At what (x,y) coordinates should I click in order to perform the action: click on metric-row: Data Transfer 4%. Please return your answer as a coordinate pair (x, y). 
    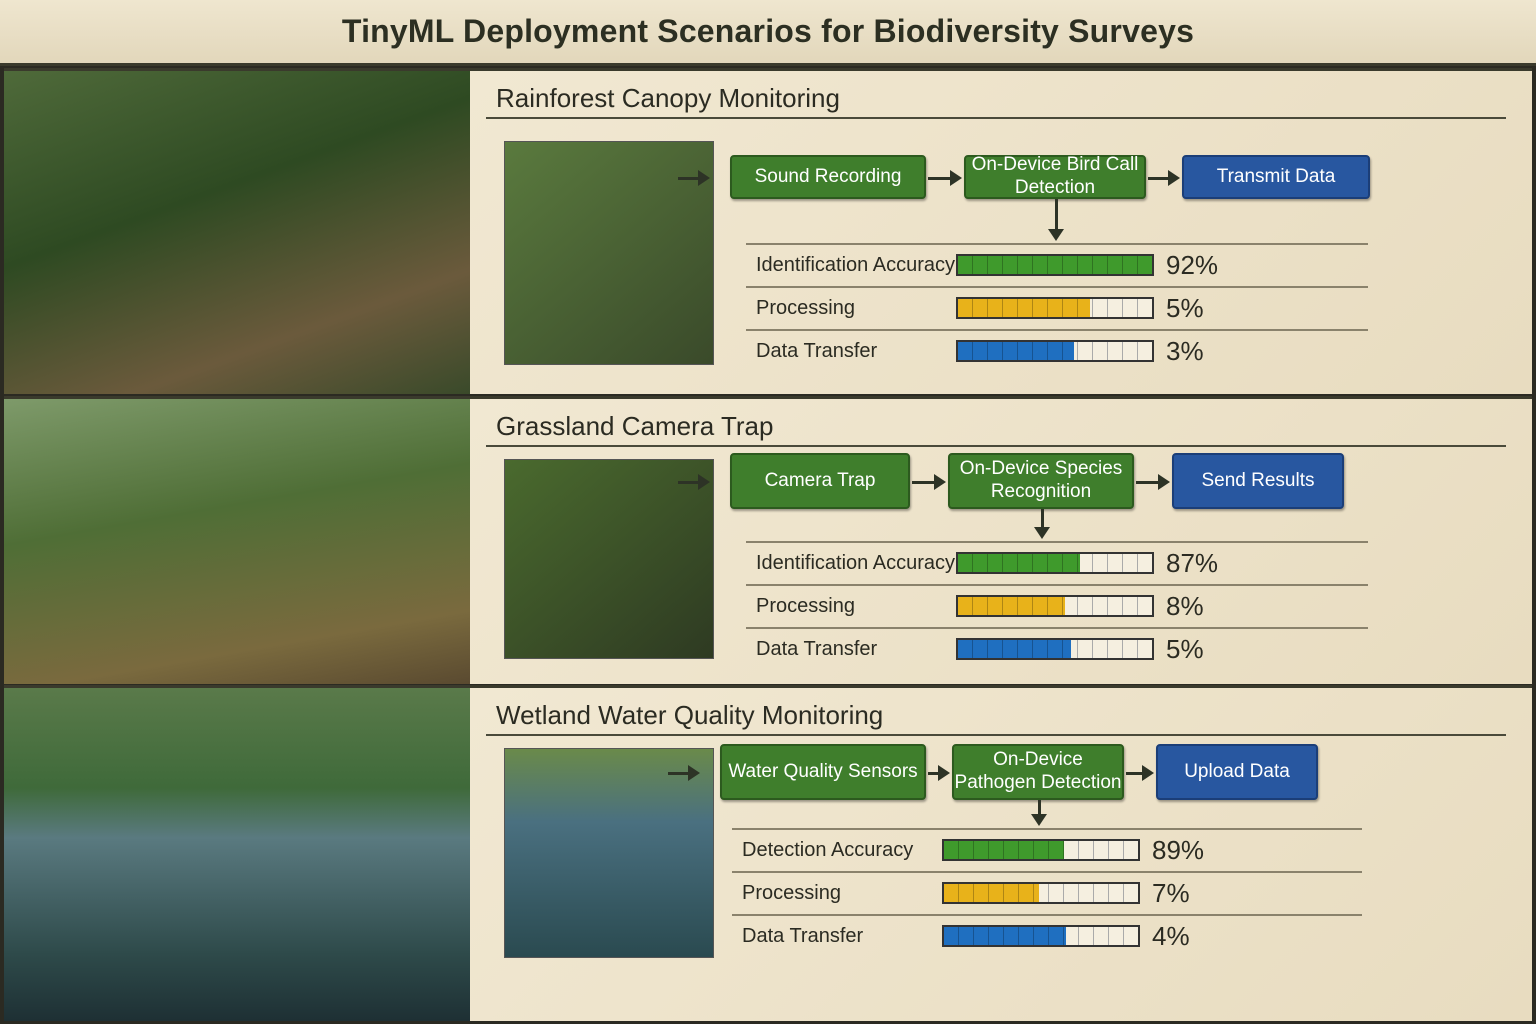
    Looking at the image, I should click on (1047, 935).